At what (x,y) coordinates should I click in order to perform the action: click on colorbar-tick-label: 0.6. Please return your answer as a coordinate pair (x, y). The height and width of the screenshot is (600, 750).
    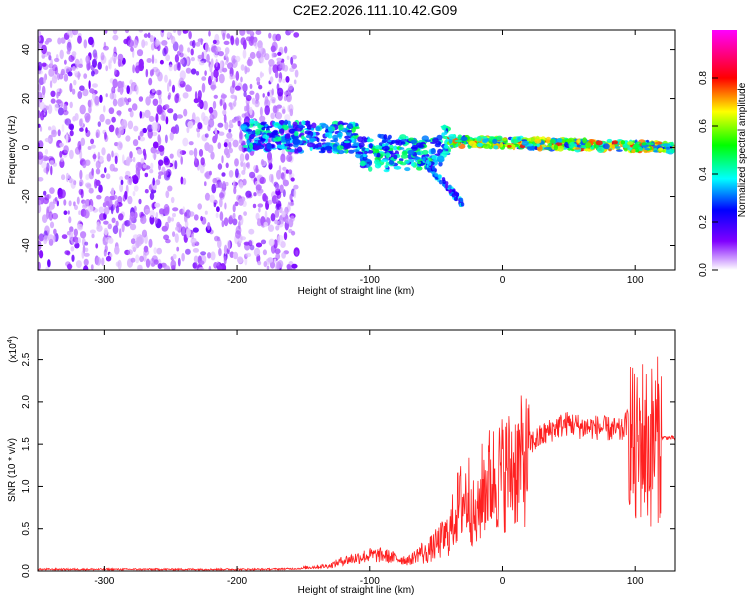
    Looking at the image, I should click on (703, 126).